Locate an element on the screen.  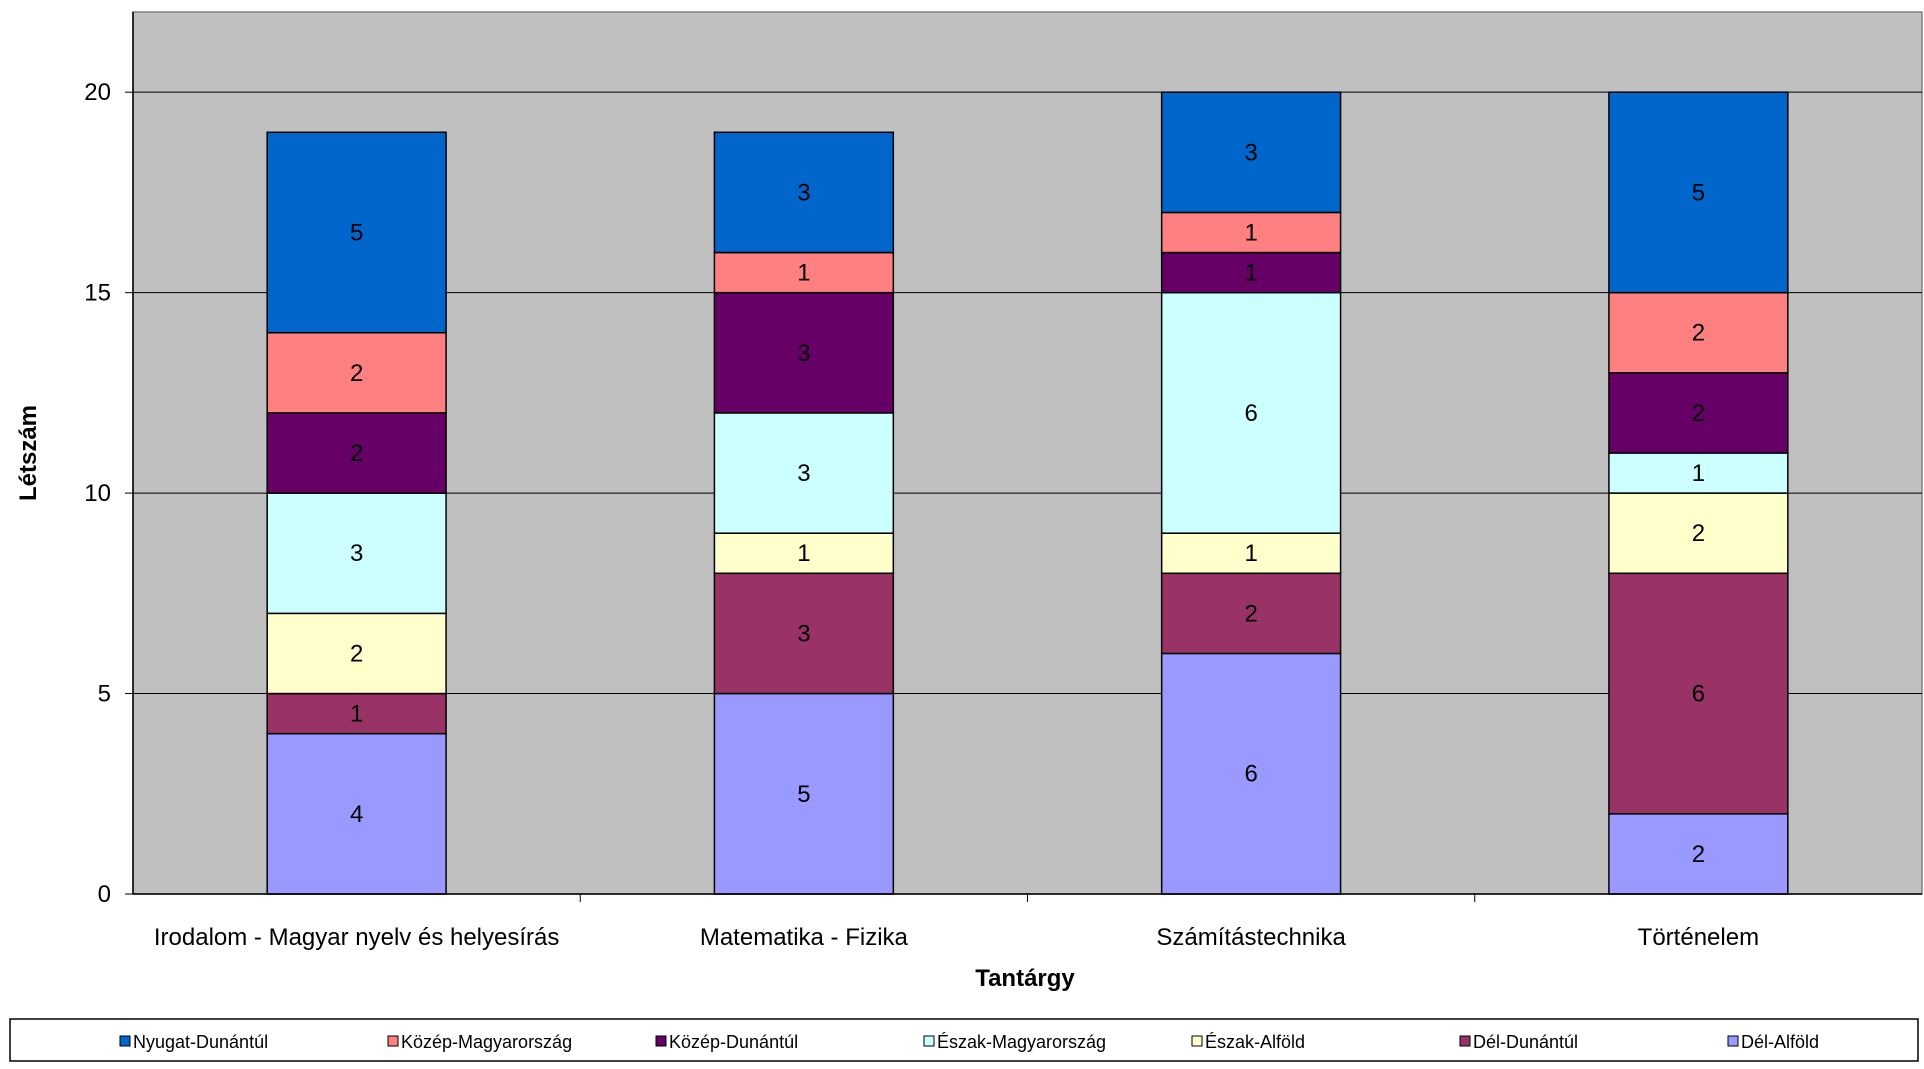
y-tick-label: 15 is located at coordinates (97, 293).